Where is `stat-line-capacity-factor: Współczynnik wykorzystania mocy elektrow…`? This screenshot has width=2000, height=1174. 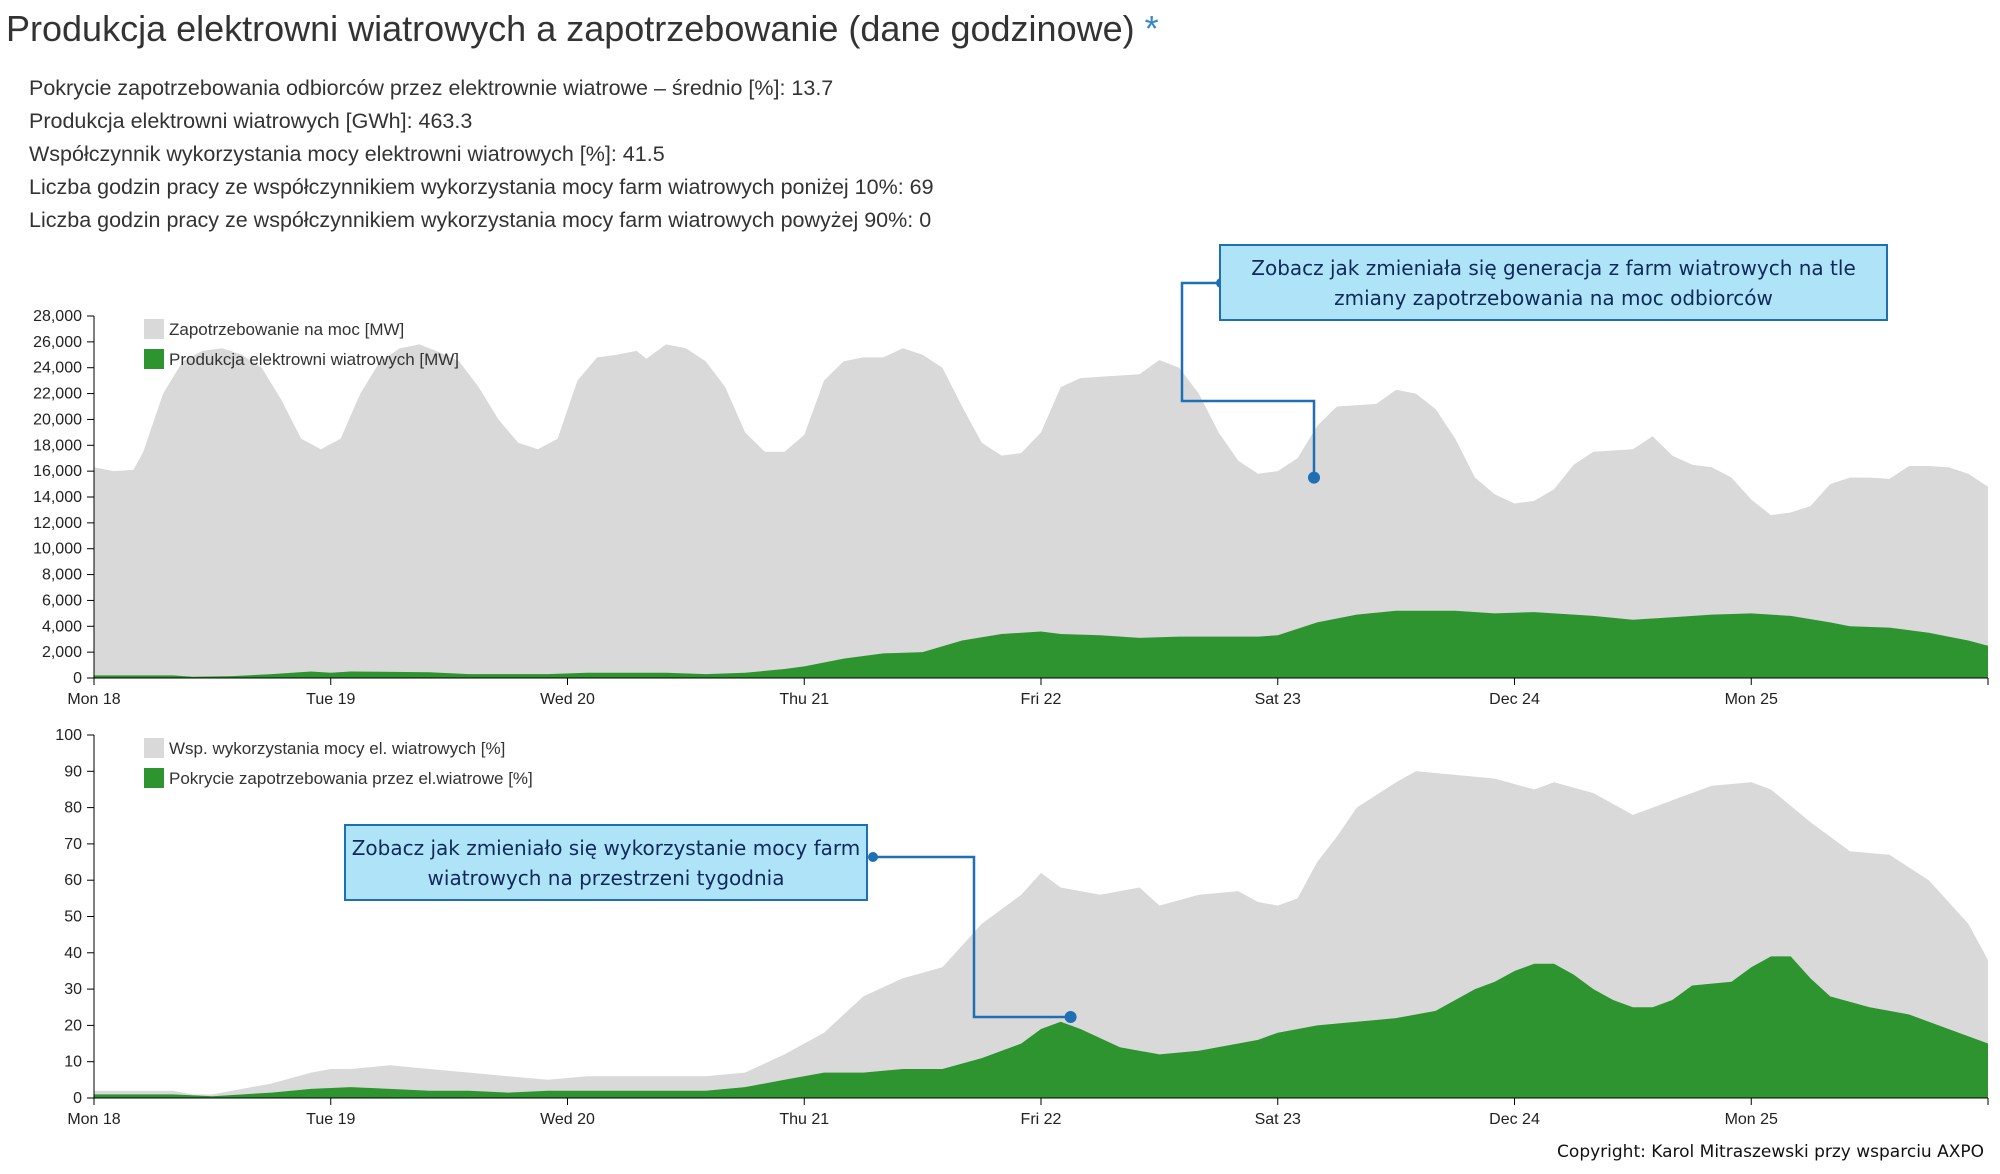
stat-line-capacity-factor: Współczynnik wykorzystania mocy elektrow… is located at coordinates (347, 154).